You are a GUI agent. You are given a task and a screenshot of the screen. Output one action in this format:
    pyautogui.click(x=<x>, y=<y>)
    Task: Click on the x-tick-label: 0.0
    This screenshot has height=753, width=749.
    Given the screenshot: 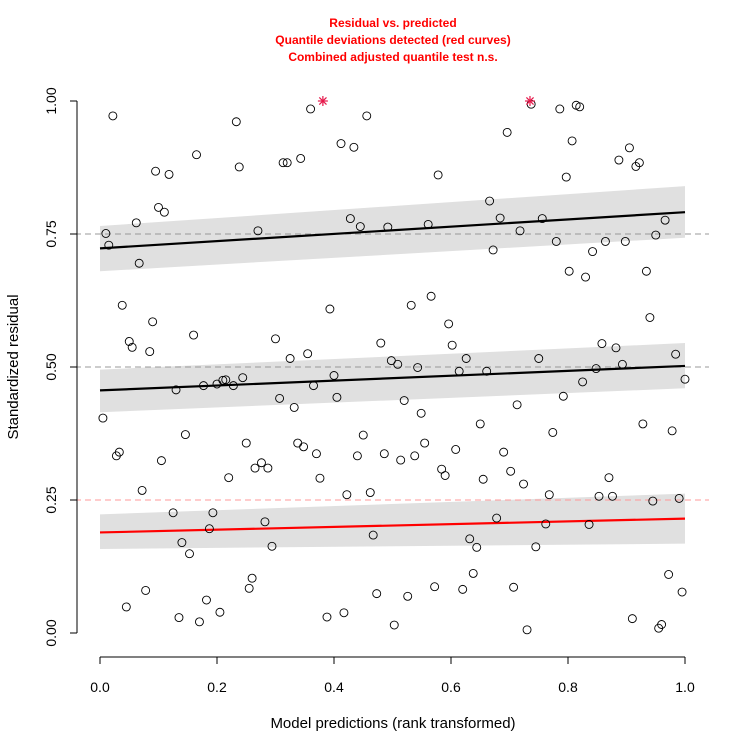 What is the action you would take?
    pyautogui.click(x=100, y=687)
    